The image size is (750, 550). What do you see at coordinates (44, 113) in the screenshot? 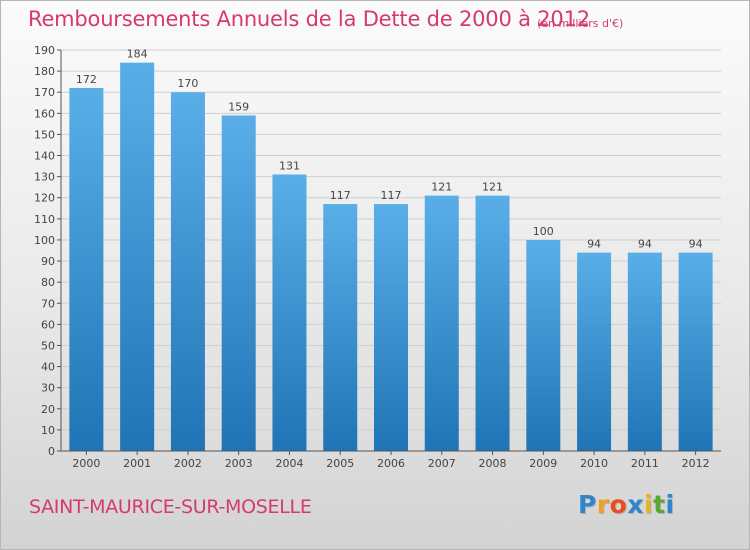
I see `y-tick-label-160: 160` at bounding box center [44, 113].